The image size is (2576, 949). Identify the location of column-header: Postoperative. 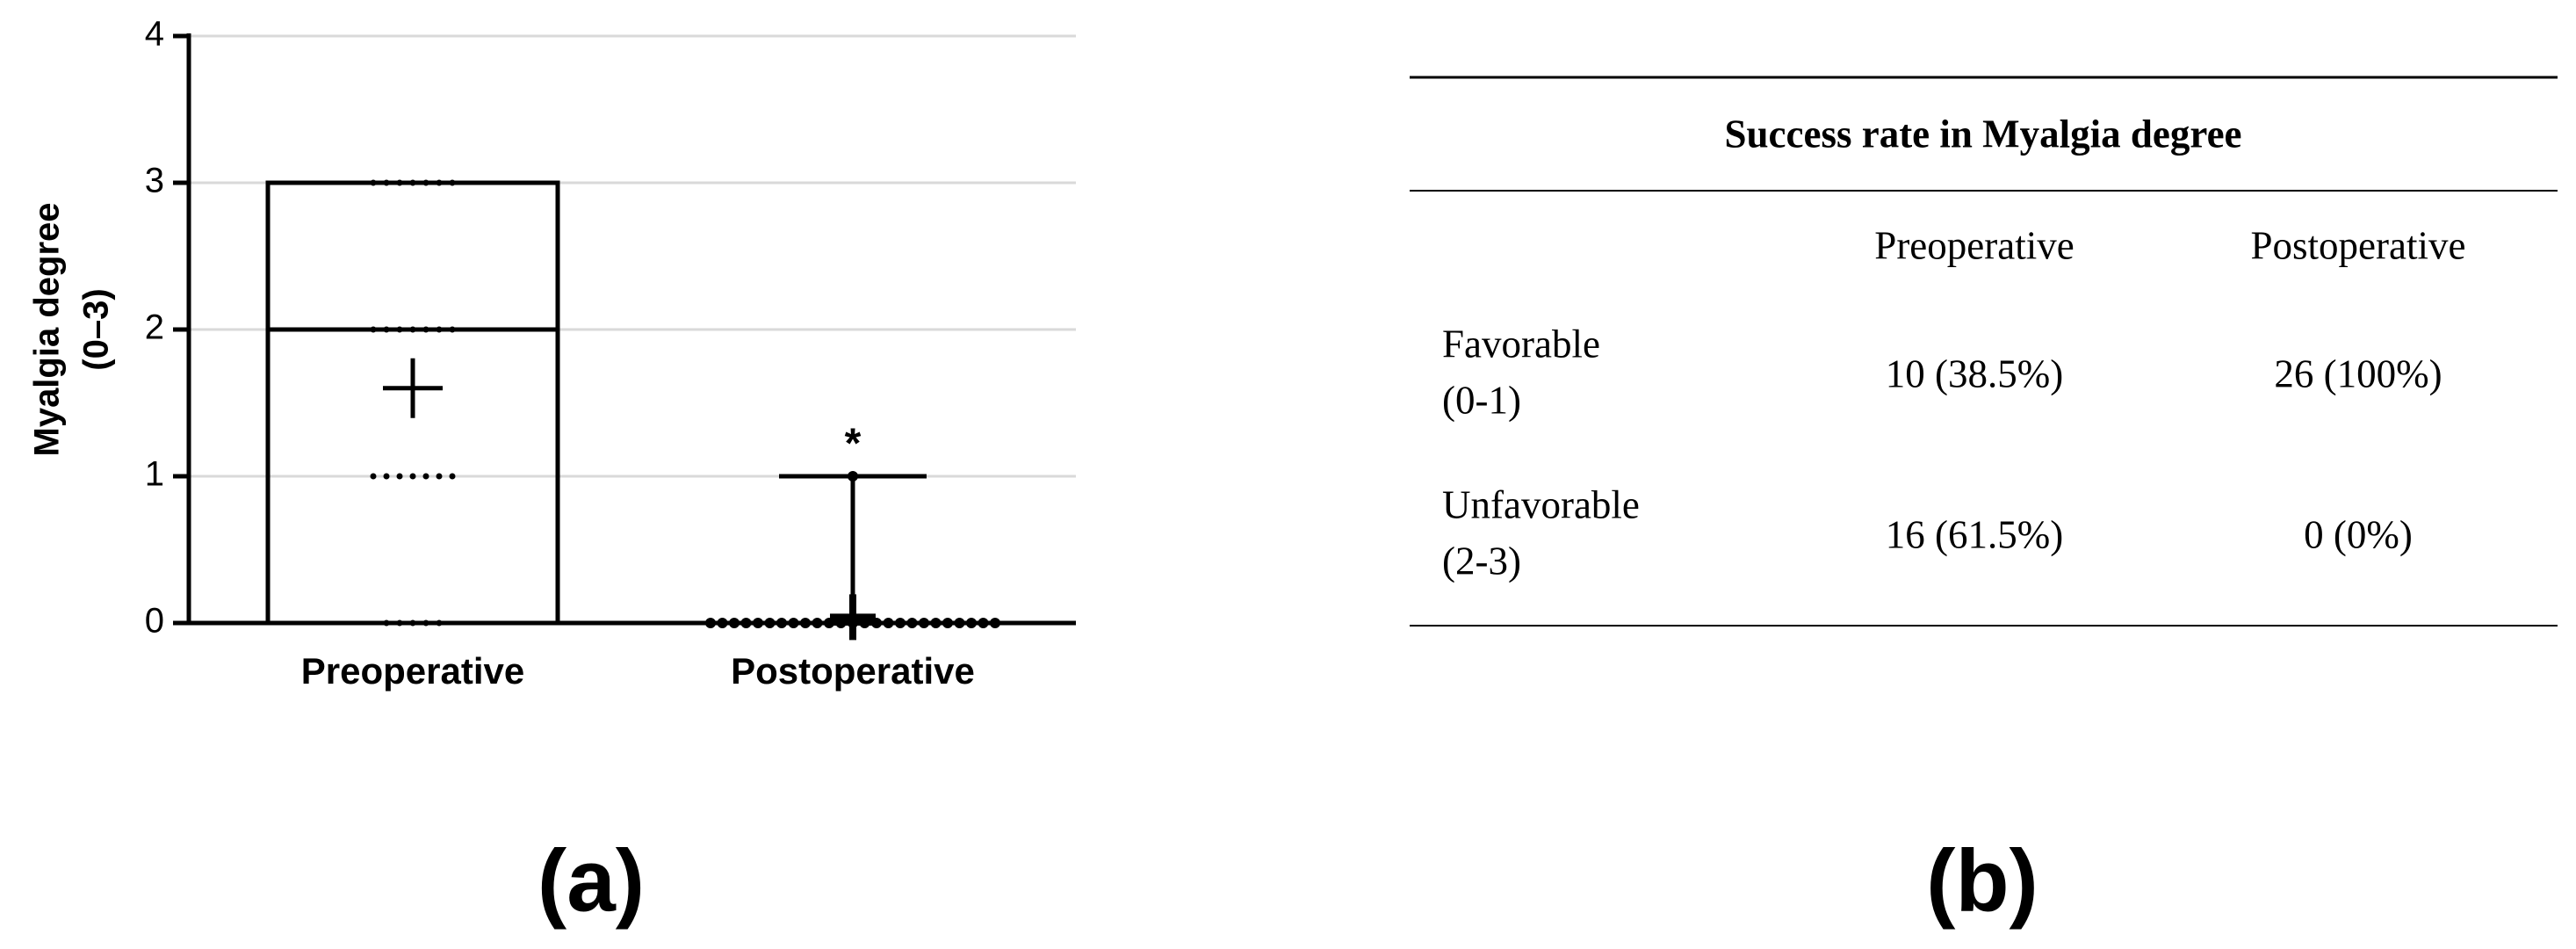
(2358, 245).